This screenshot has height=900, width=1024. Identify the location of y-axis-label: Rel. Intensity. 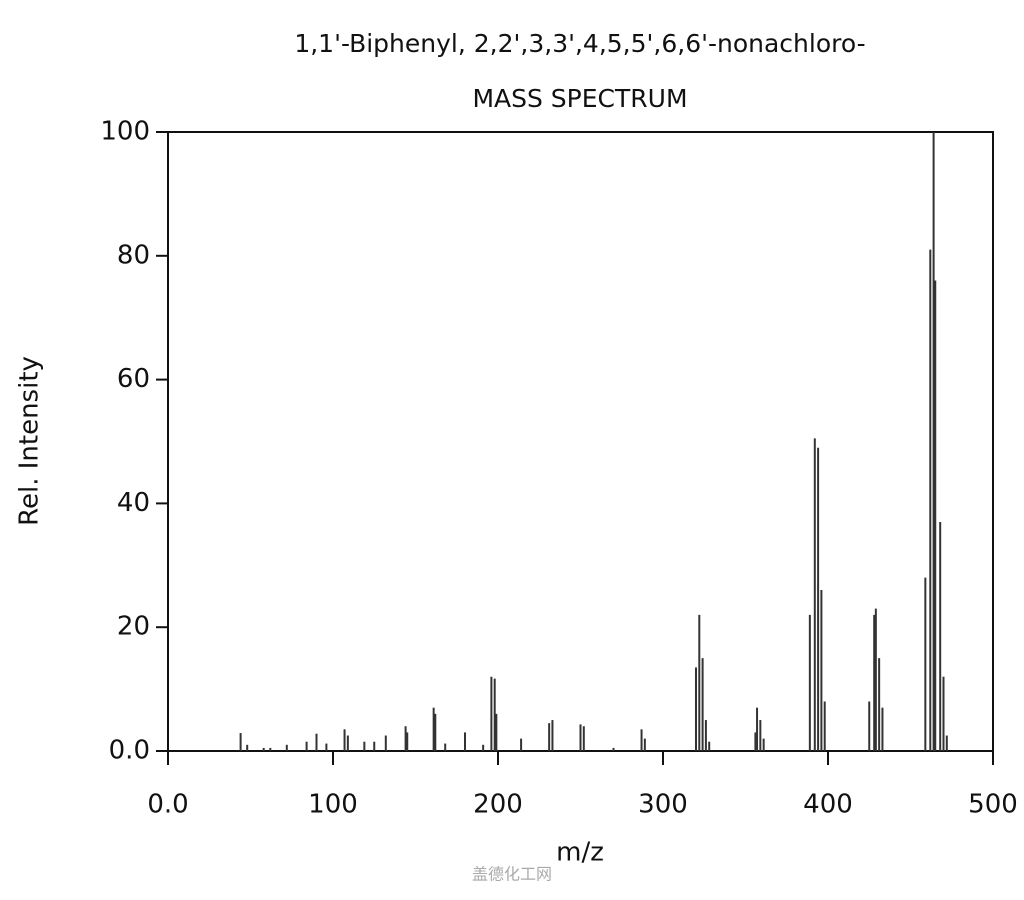
(30, 441).